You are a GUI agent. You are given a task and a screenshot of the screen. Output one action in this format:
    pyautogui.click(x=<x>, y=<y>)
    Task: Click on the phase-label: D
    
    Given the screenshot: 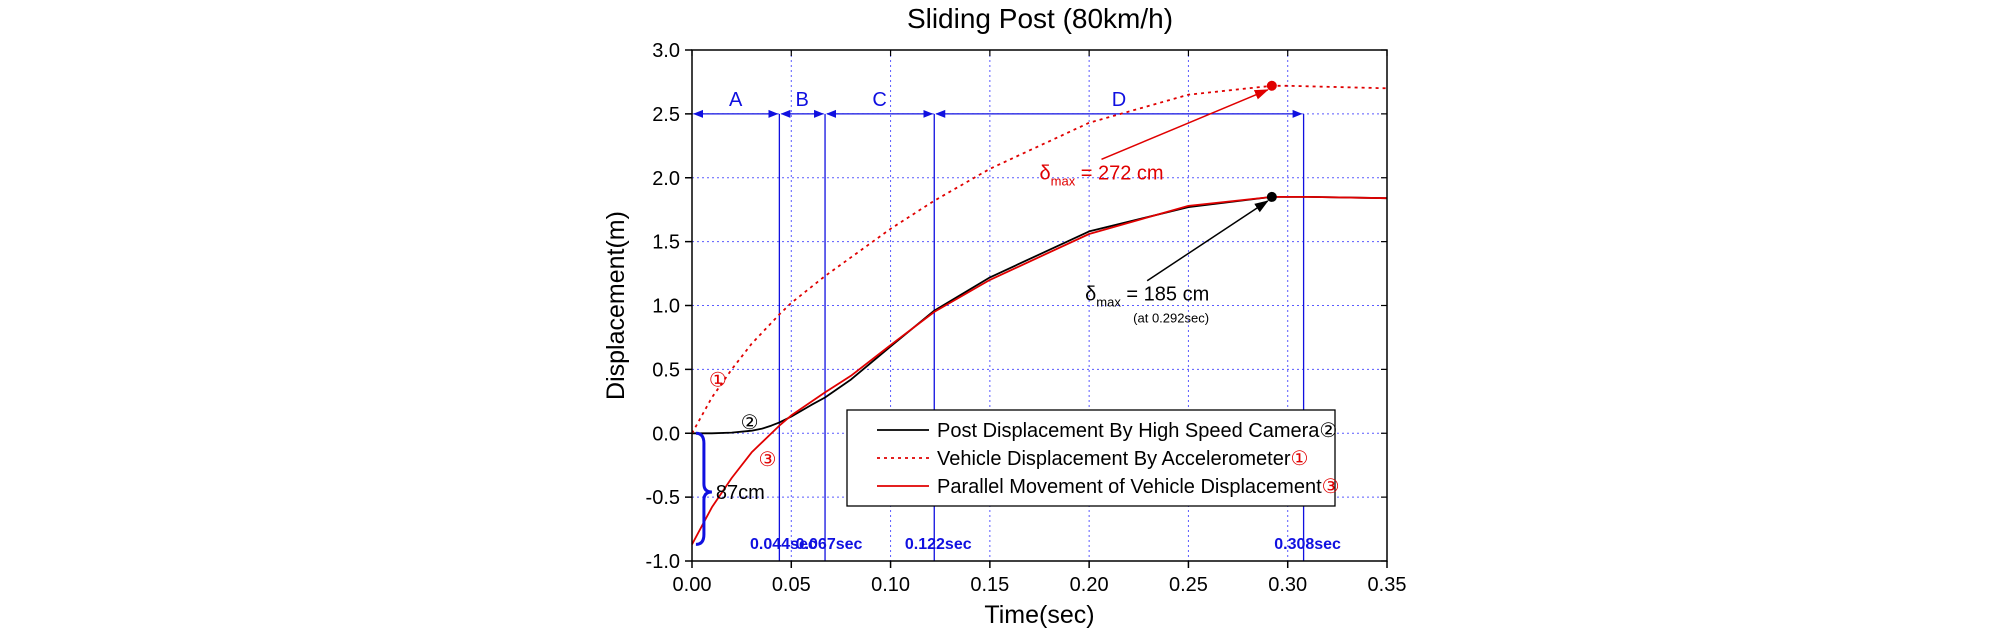 What is the action you would take?
    pyautogui.click(x=1119, y=100)
    